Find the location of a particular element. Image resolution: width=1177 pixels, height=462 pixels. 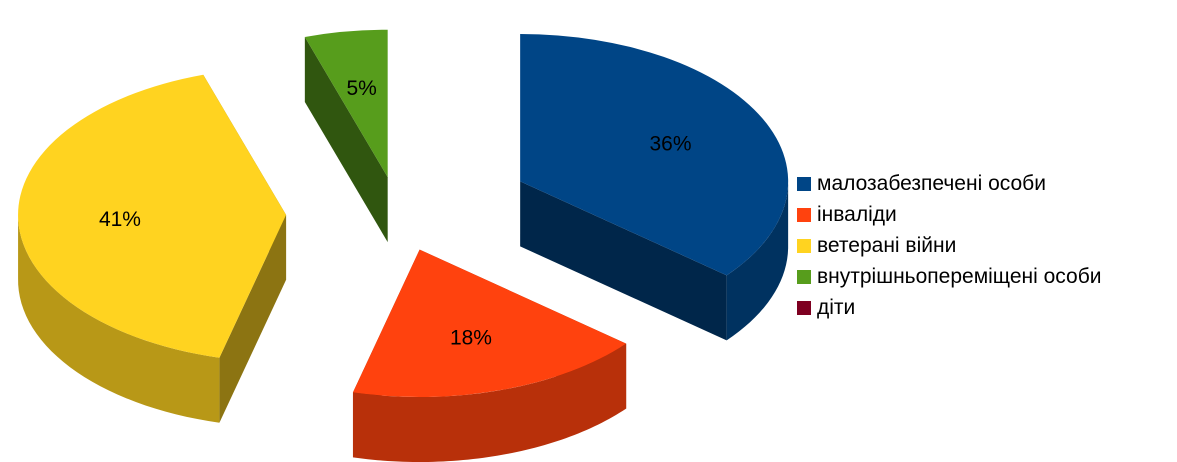

legend-label: інваліди is located at coordinates (857, 214).